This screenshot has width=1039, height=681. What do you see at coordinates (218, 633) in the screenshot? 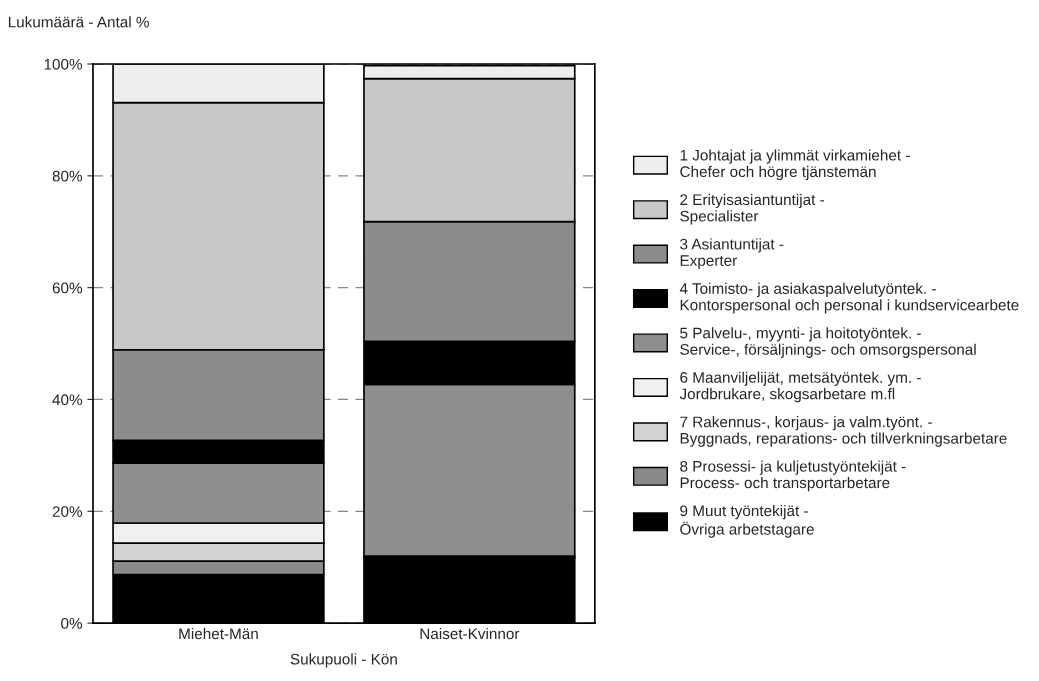
I see `x-tick-label: Miehet-Män` at bounding box center [218, 633].